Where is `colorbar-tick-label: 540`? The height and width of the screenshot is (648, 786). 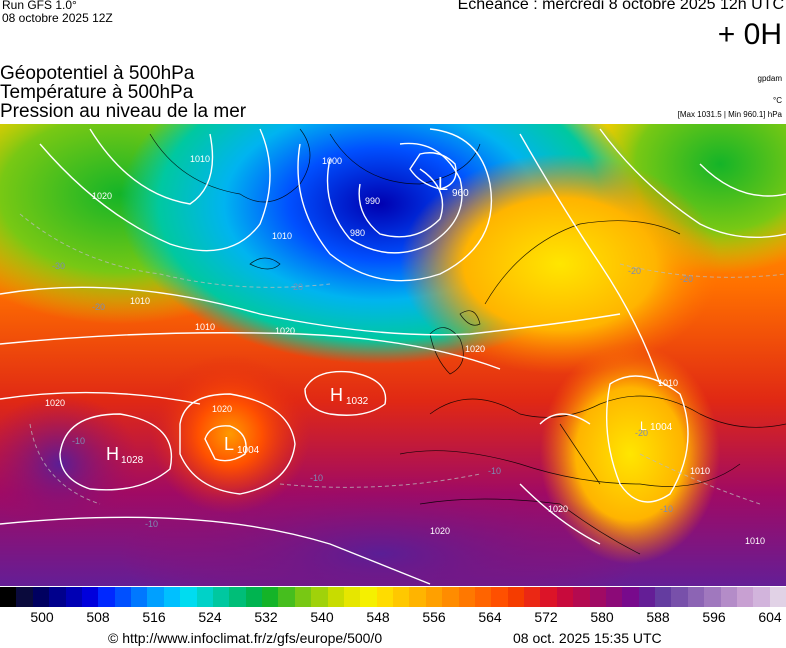
colorbar-tick-label: 540 is located at coordinates (322, 617).